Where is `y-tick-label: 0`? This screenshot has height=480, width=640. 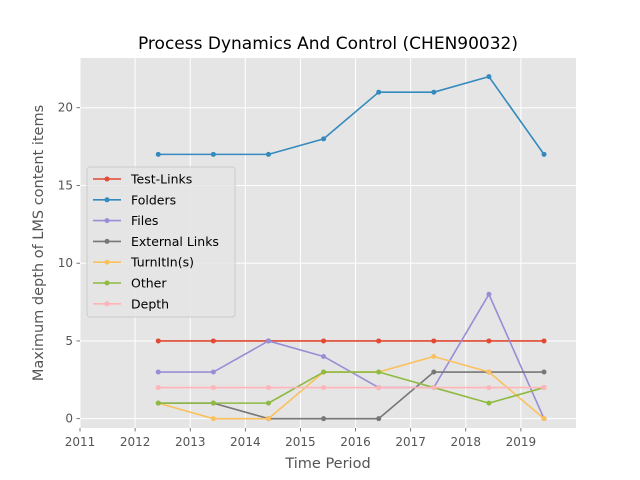
y-tick-label: 0 is located at coordinates (69, 419).